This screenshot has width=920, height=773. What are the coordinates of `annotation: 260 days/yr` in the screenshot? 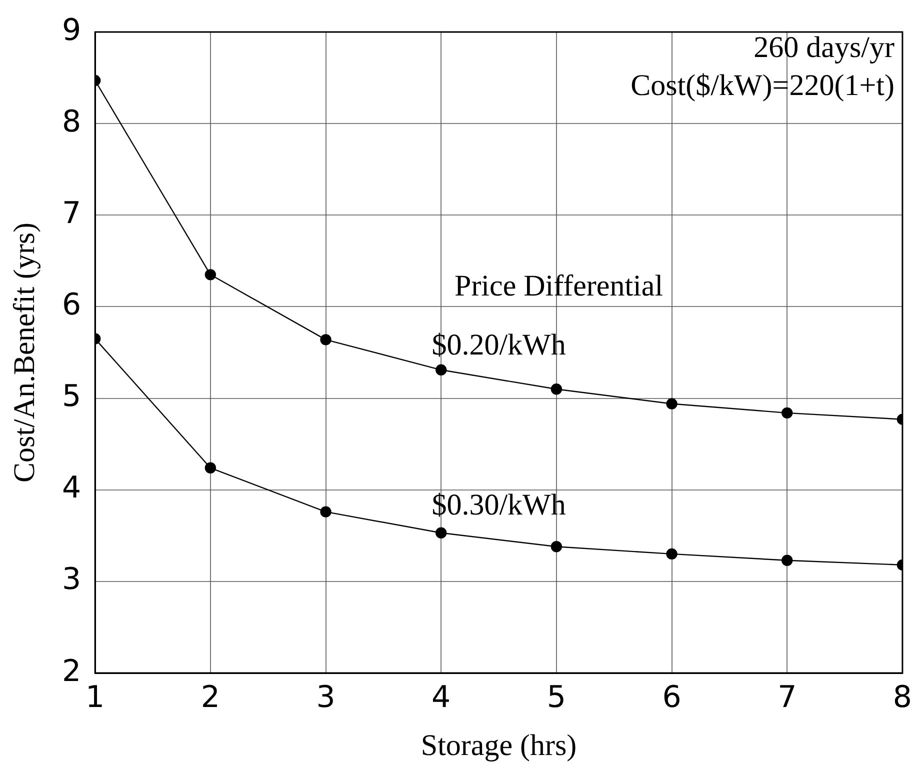 It's located at (824, 47).